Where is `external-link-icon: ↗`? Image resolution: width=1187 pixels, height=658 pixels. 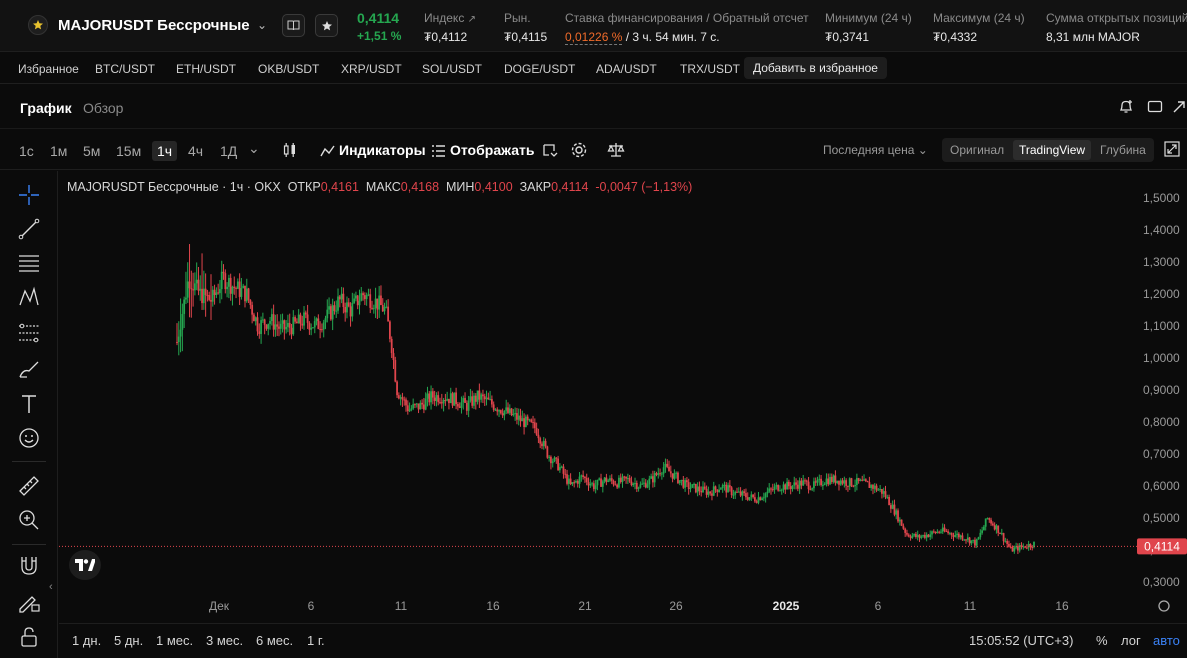
external-link-icon: ↗ is located at coordinates (472, 19).